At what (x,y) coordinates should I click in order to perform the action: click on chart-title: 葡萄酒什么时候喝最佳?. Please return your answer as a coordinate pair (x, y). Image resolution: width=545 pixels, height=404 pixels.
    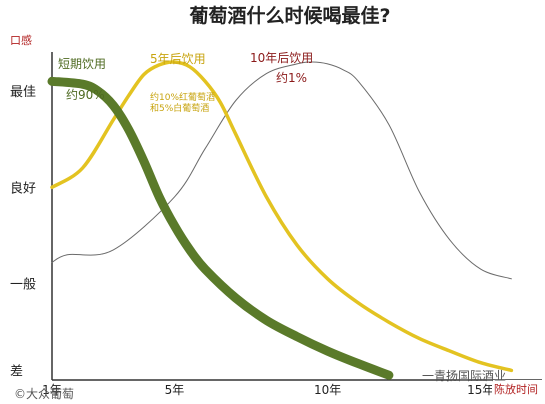
    Looking at the image, I should click on (289, 15).